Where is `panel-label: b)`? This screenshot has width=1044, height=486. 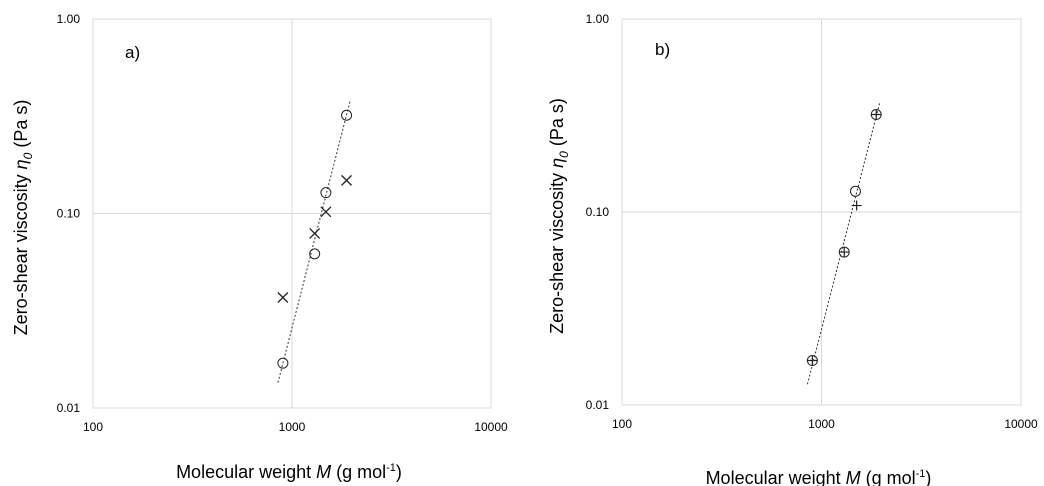 panel-label: b) is located at coordinates (662, 49).